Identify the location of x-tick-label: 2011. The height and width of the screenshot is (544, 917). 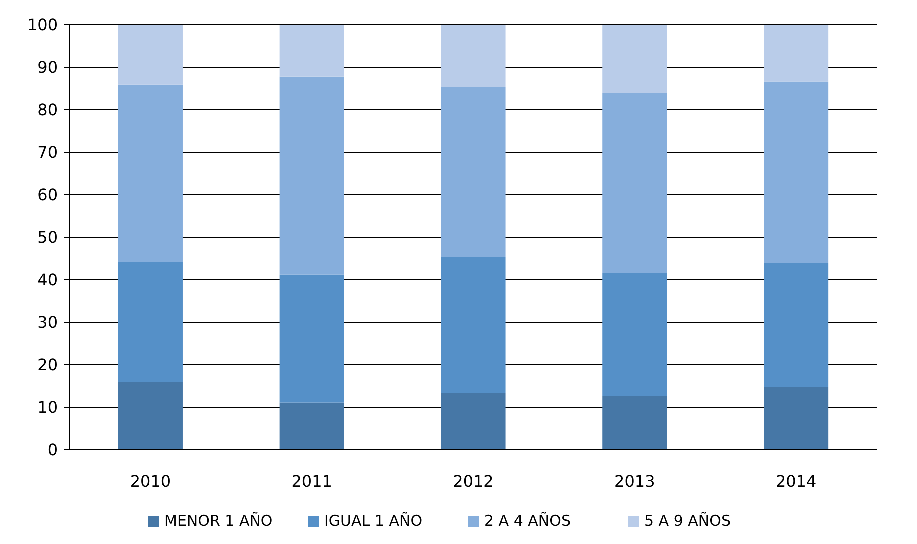
(312, 481).